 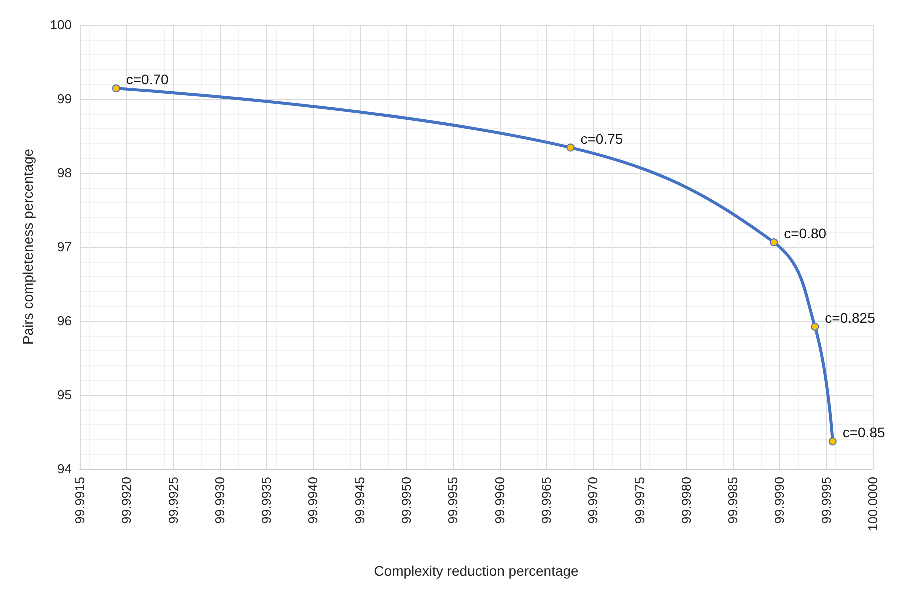 What do you see at coordinates (61, 25) in the screenshot?
I see `y-tick-label: 100` at bounding box center [61, 25].